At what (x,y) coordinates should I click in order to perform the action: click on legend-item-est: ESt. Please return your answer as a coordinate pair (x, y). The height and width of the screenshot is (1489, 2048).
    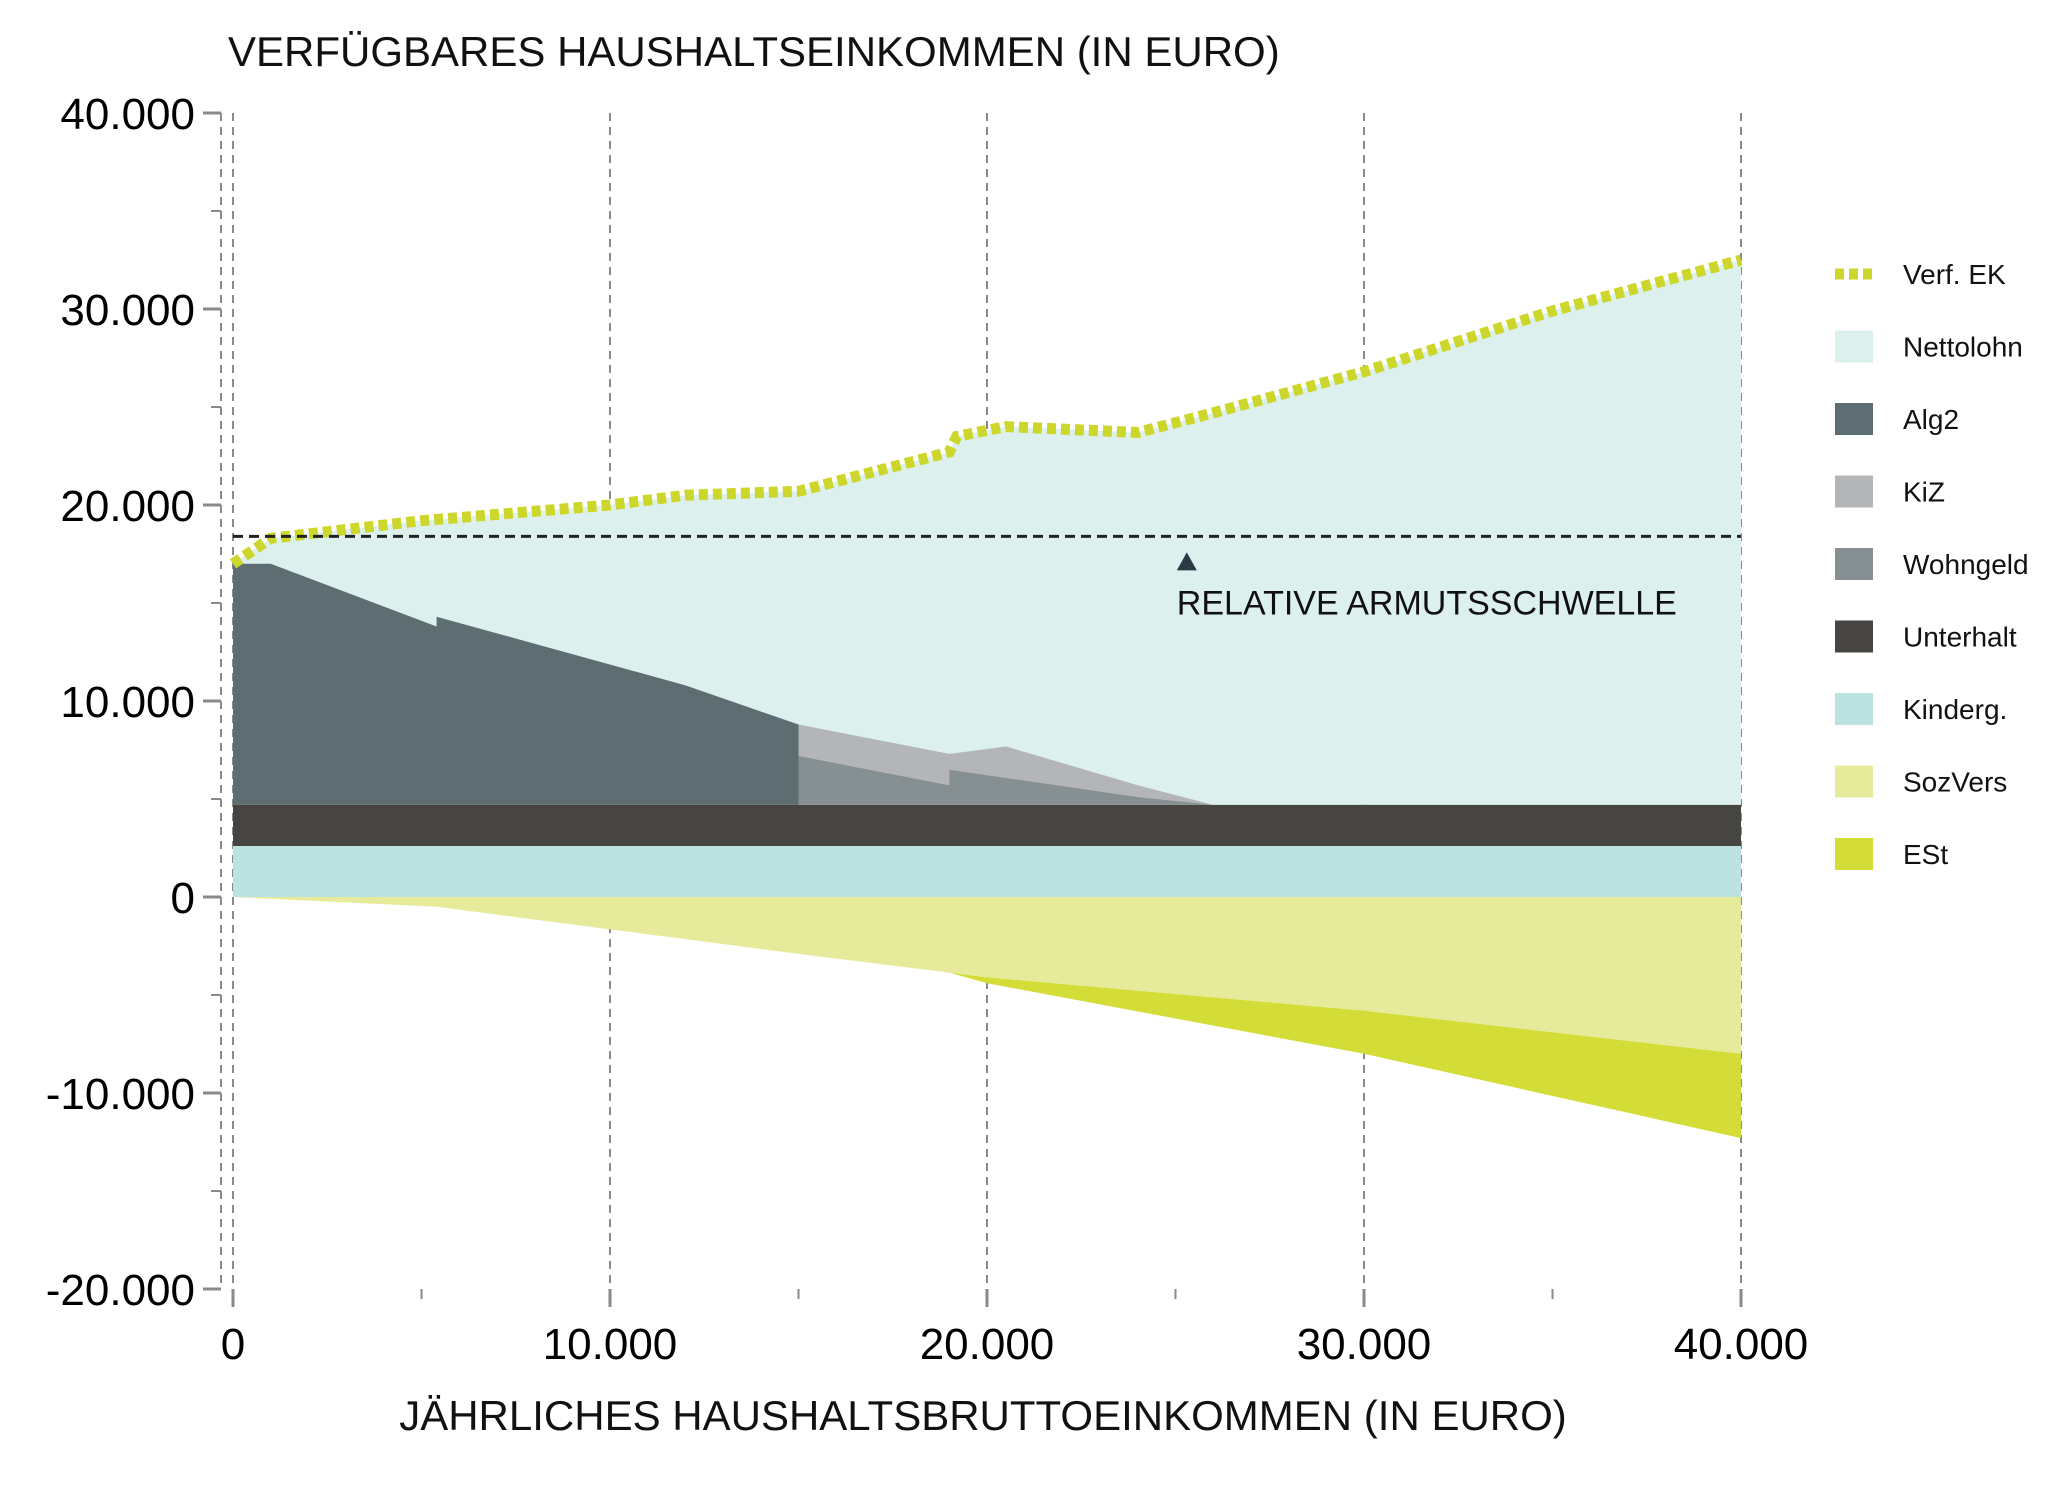
    Looking at the image, I should click on (1891, 854).